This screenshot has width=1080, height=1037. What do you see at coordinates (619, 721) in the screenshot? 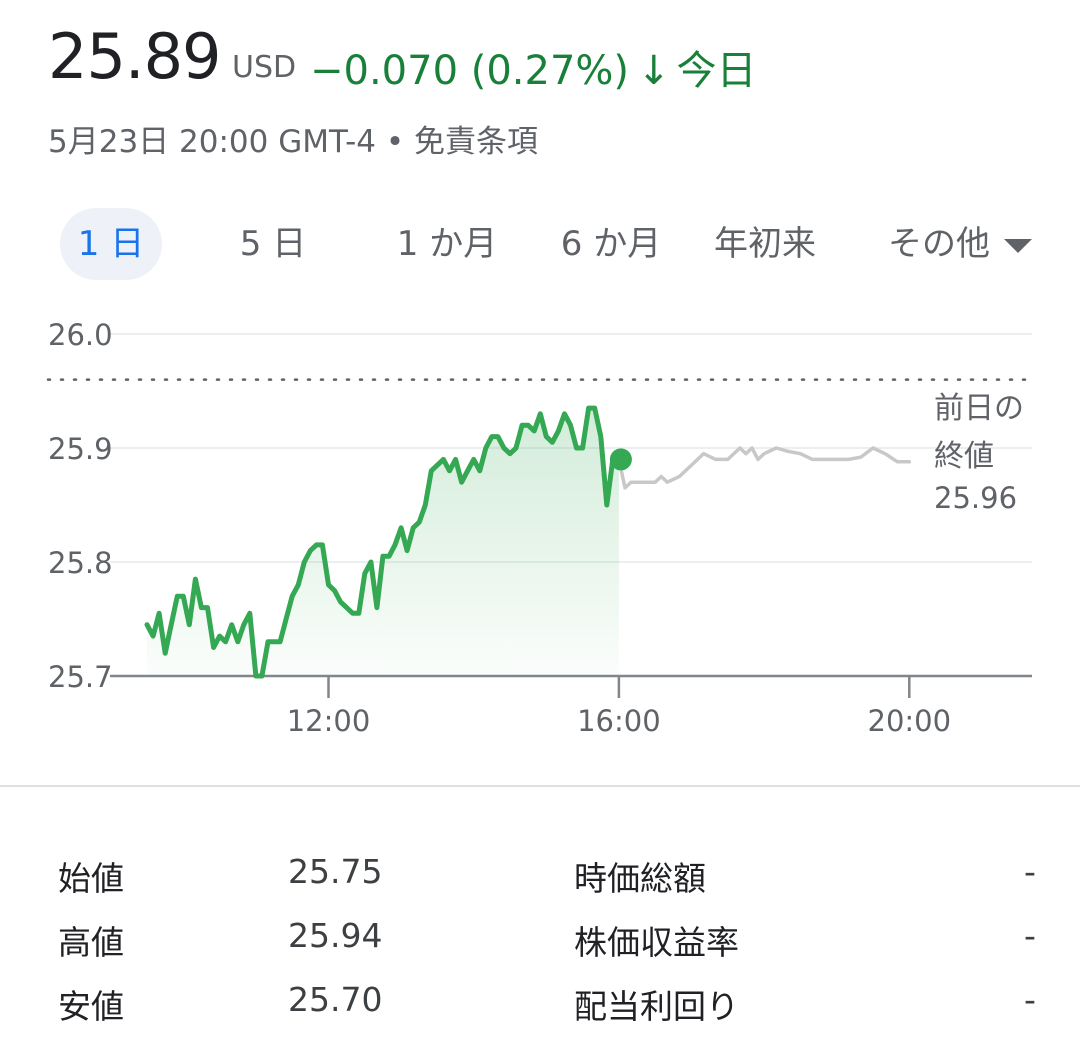
I see `x-tick-label: 16:00` at bounding box center [619, 721].